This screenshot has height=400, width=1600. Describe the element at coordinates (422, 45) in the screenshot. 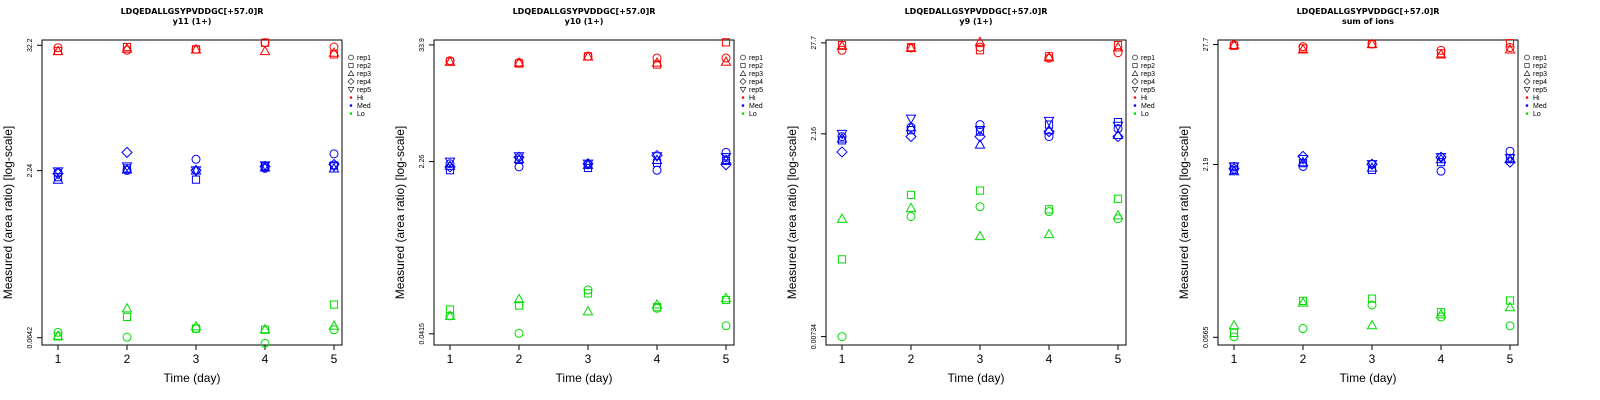

I see `y-tick-label: 33.9` at that location.